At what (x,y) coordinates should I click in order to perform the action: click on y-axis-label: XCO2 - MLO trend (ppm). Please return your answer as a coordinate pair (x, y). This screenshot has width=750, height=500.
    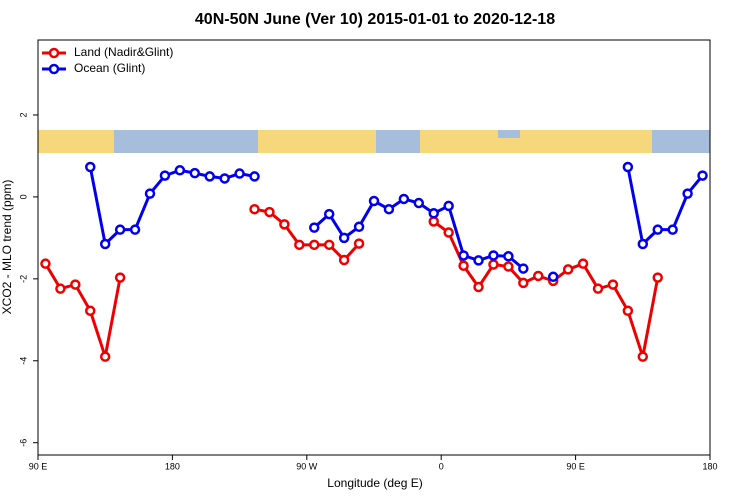
    Looking at the image, I should click on (7, 247).